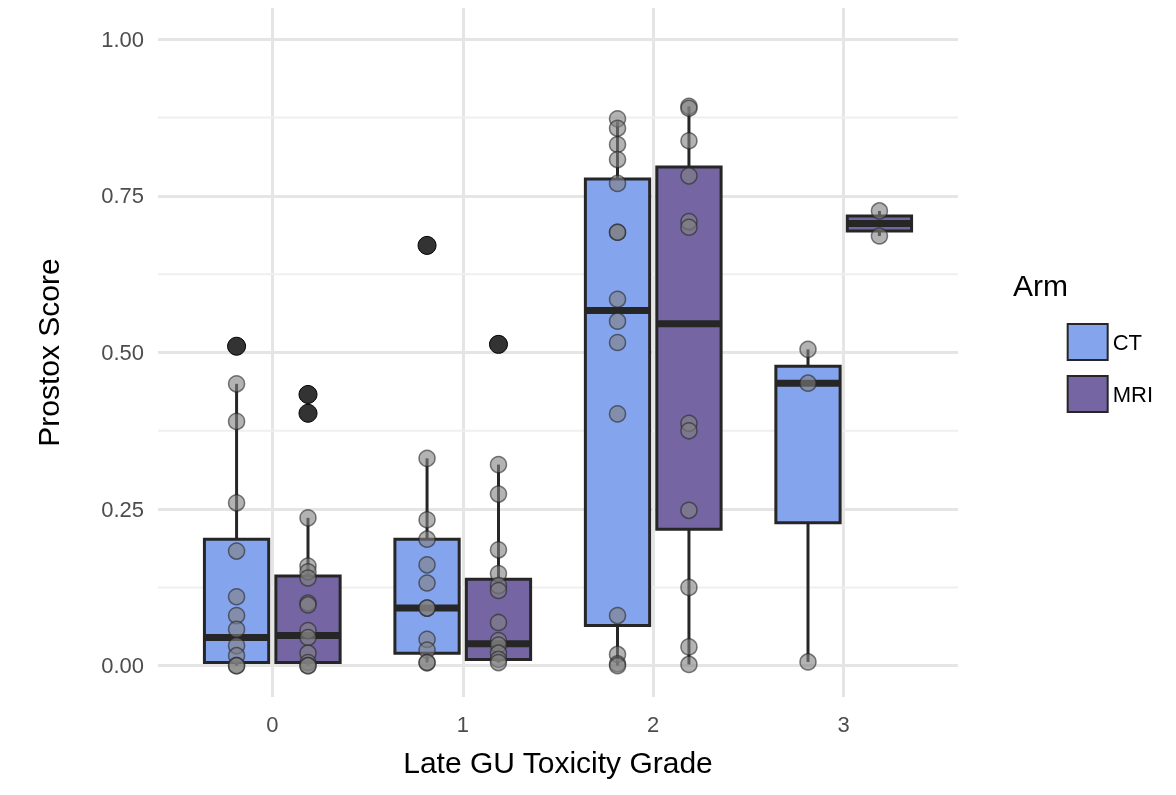  What do you see at coordinates (462, 724) in the screenshot?
I see `x-tick-label: 1` at bounding box center [462, 724].